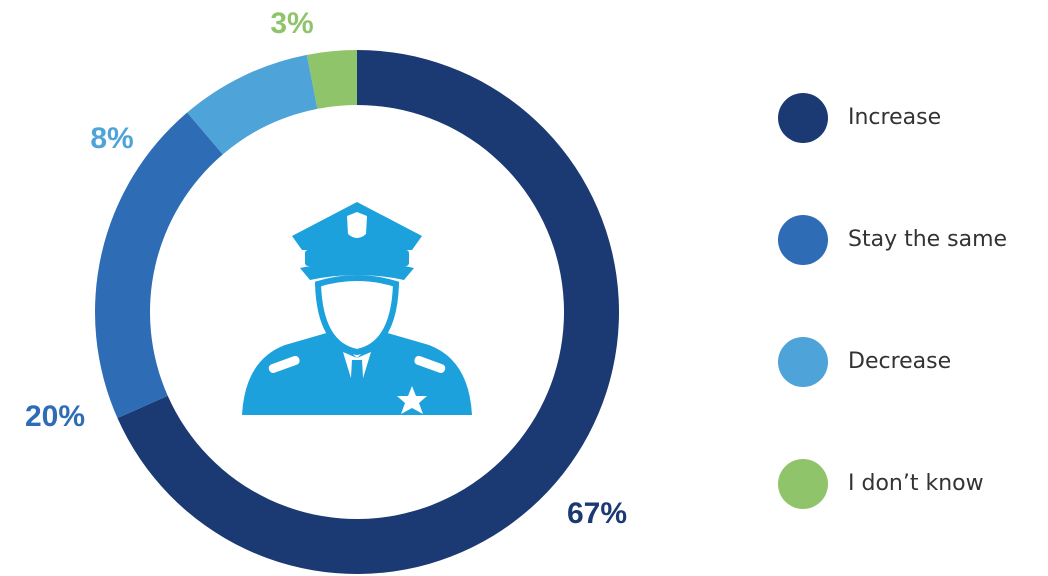 This screenshot has width=1048, height=576. What do you see at coordinates (597, 513) in the screenshot?
I see `data-label: 67%` at bounding box center [597, 513].